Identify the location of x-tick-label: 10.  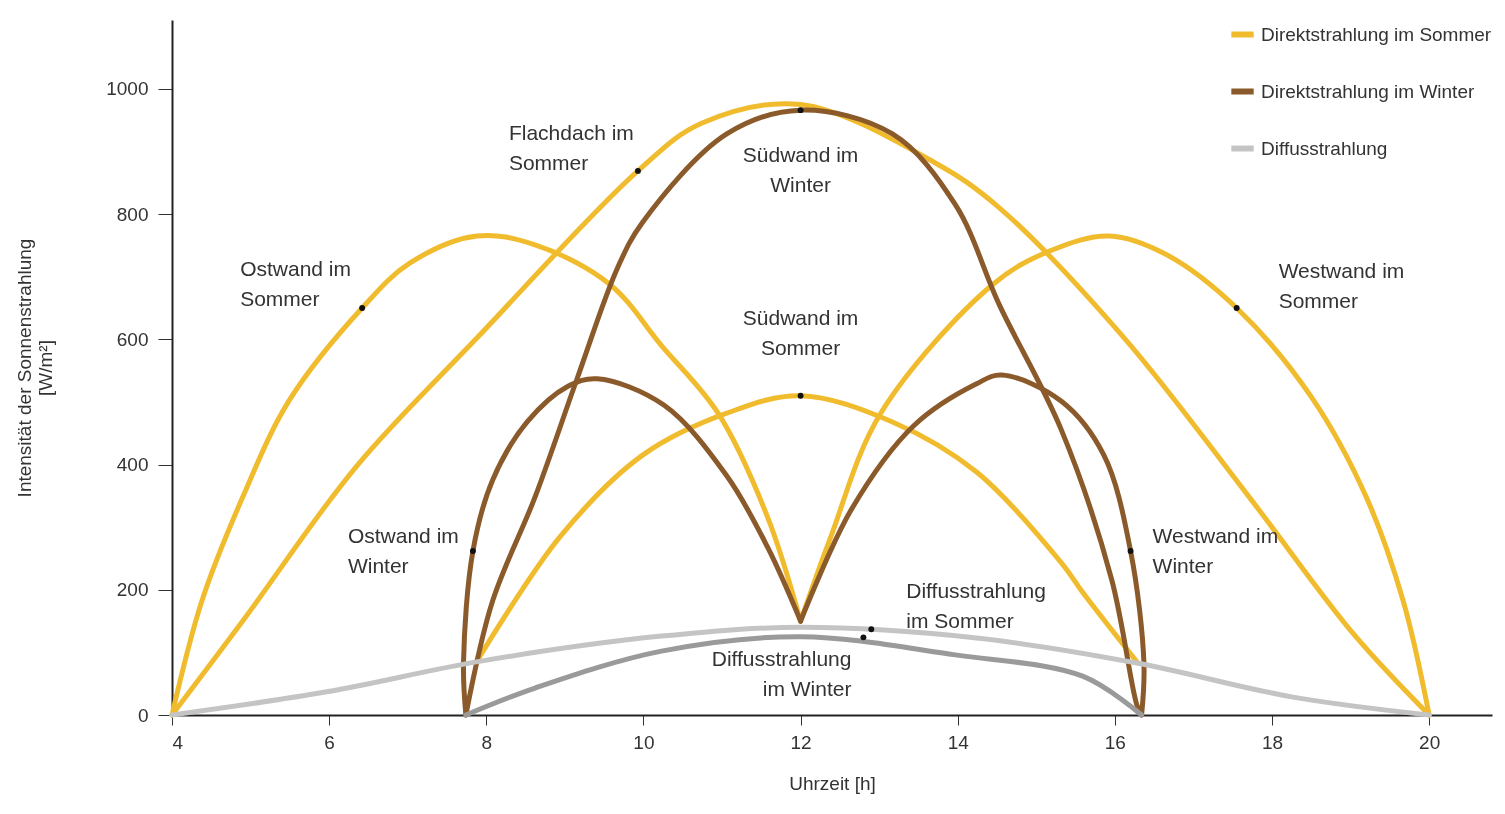
(644, 742).